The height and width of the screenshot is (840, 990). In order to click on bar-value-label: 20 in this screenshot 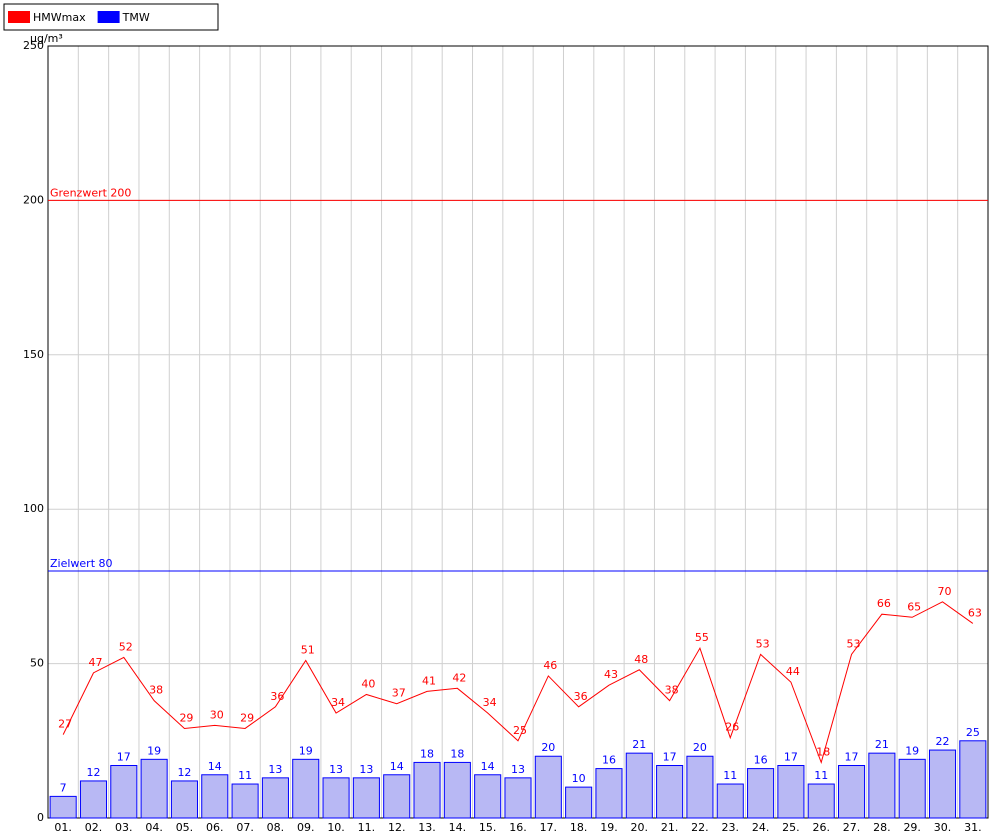, I will do `click(700, 747)`.